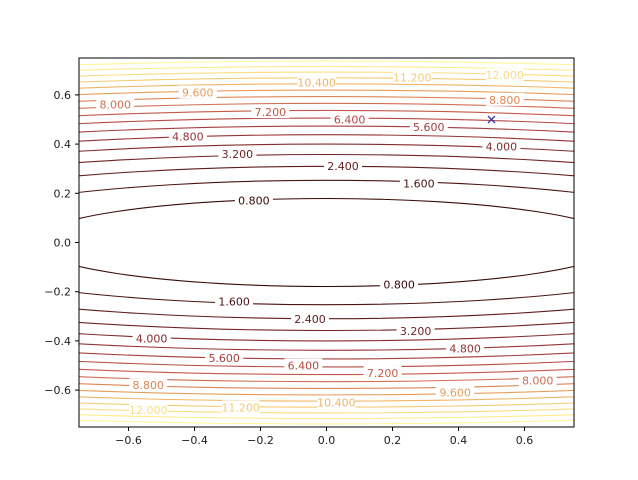 Image resolution: width=638 pixels, height=480 pixels. I want to click on y-tick-label: −0.2, so click(57, 292).